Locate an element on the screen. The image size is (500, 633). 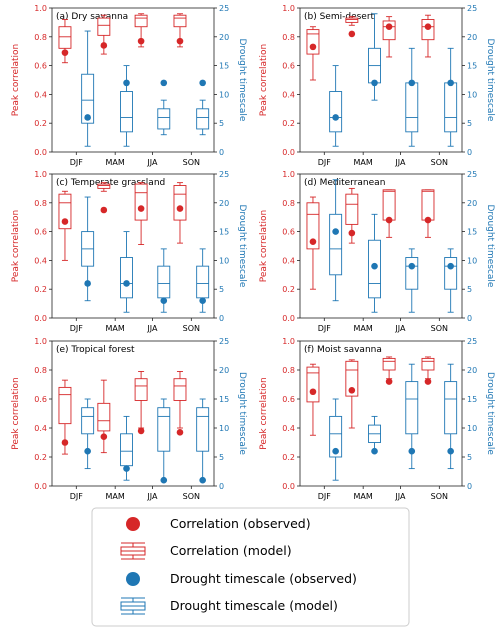
legend-label: Correlation (model) is located at coordinates (231, 550).